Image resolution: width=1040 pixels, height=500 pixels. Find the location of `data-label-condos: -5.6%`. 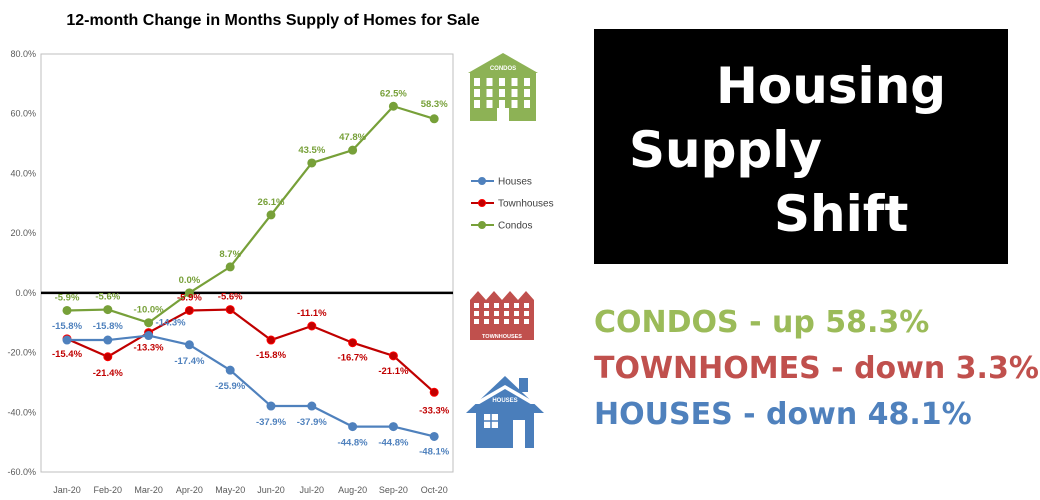

data-label-condos: -5.6% is located at coordinates (107, 297).